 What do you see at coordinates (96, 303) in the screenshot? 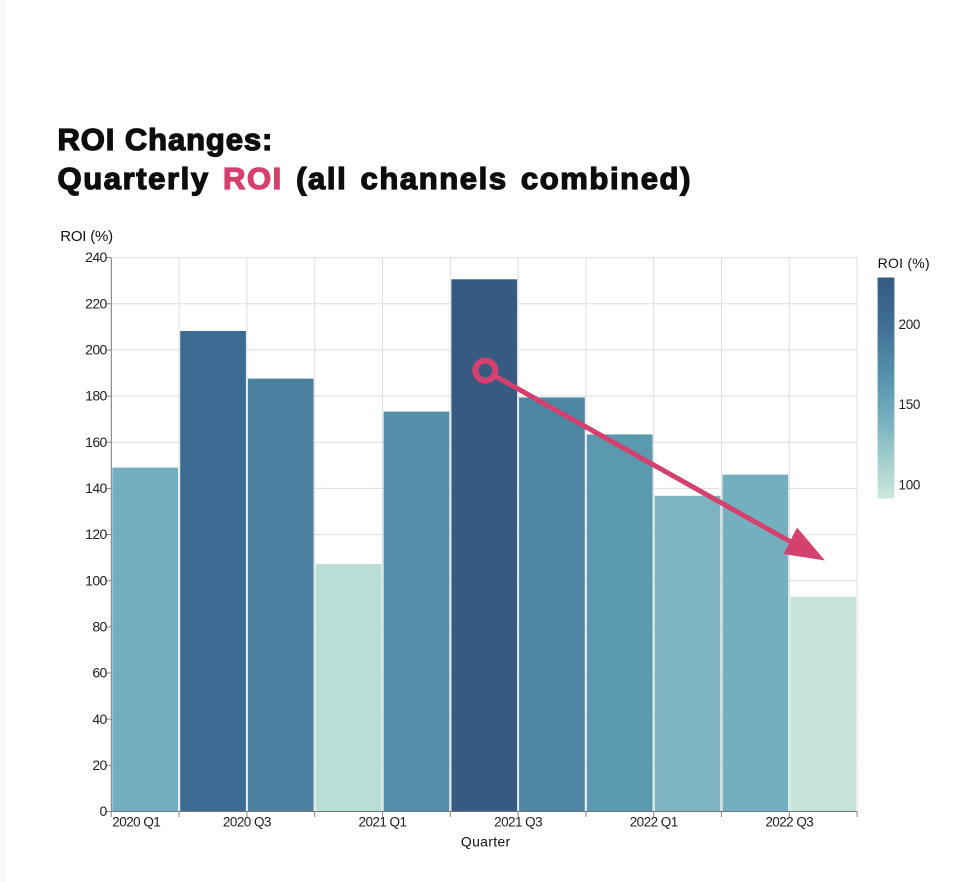
I see `svg-text: 220` at bounding box center [96, 303].